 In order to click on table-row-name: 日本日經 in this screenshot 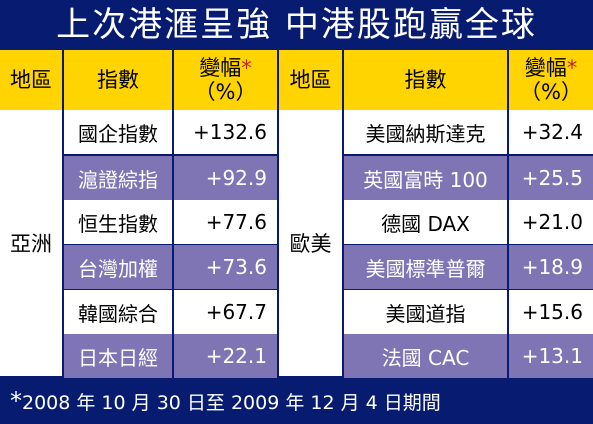, I will do `click(118, 356)`.